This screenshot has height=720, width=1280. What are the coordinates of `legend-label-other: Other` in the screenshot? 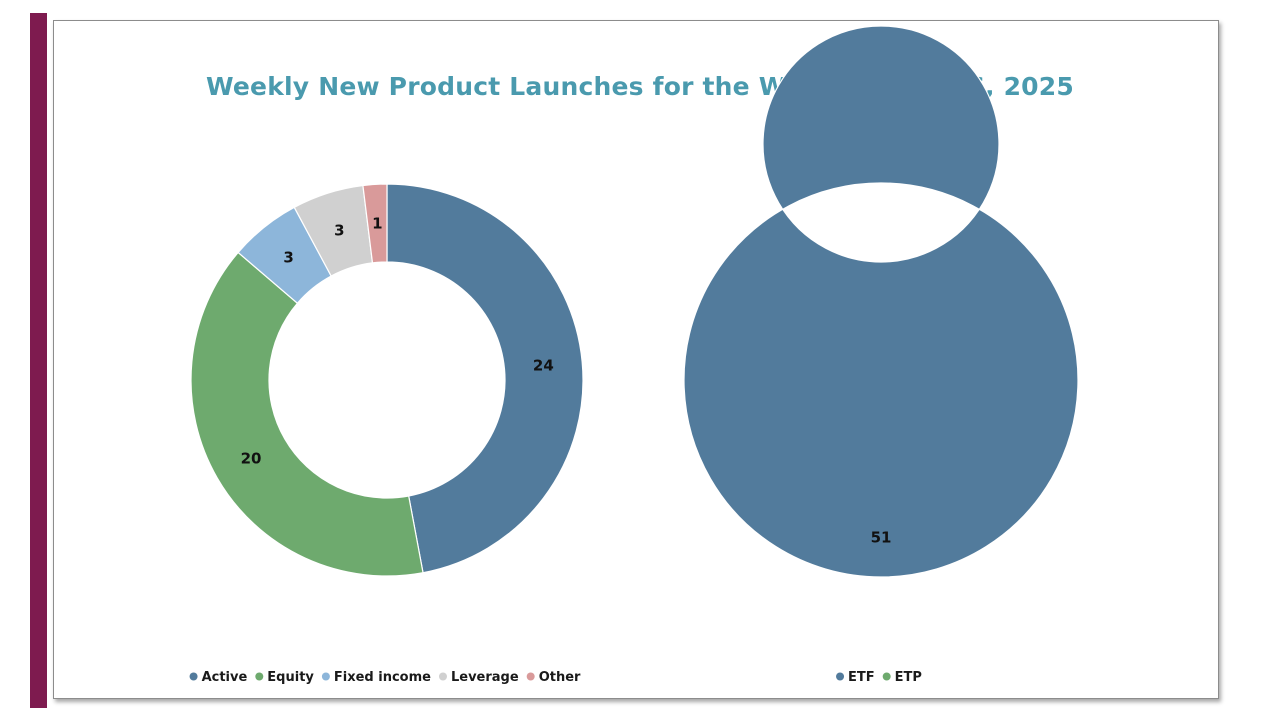 It's located at (560, 677).